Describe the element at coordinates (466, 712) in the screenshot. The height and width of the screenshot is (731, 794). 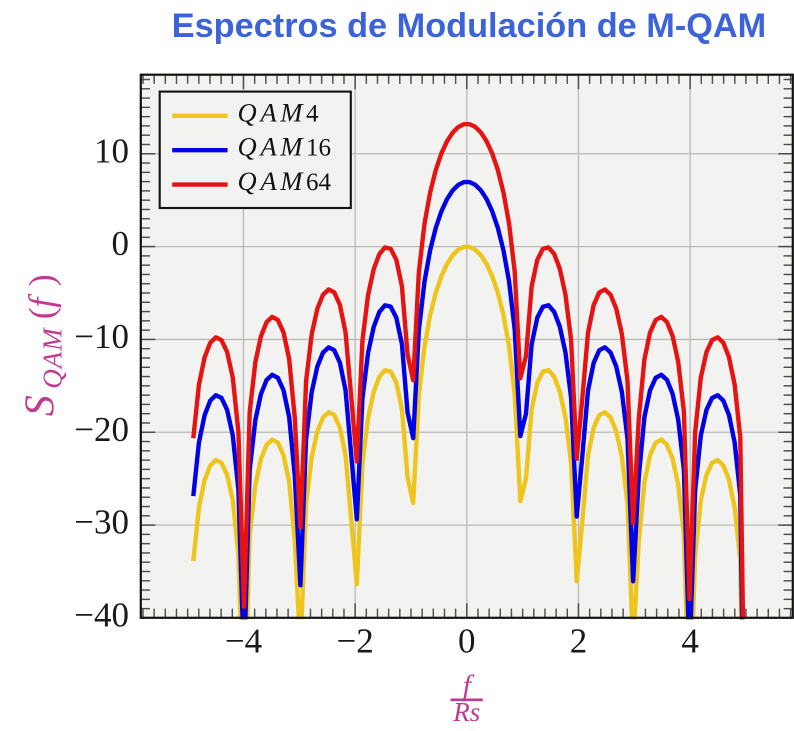
I see `svg-text: Rs` at that location.